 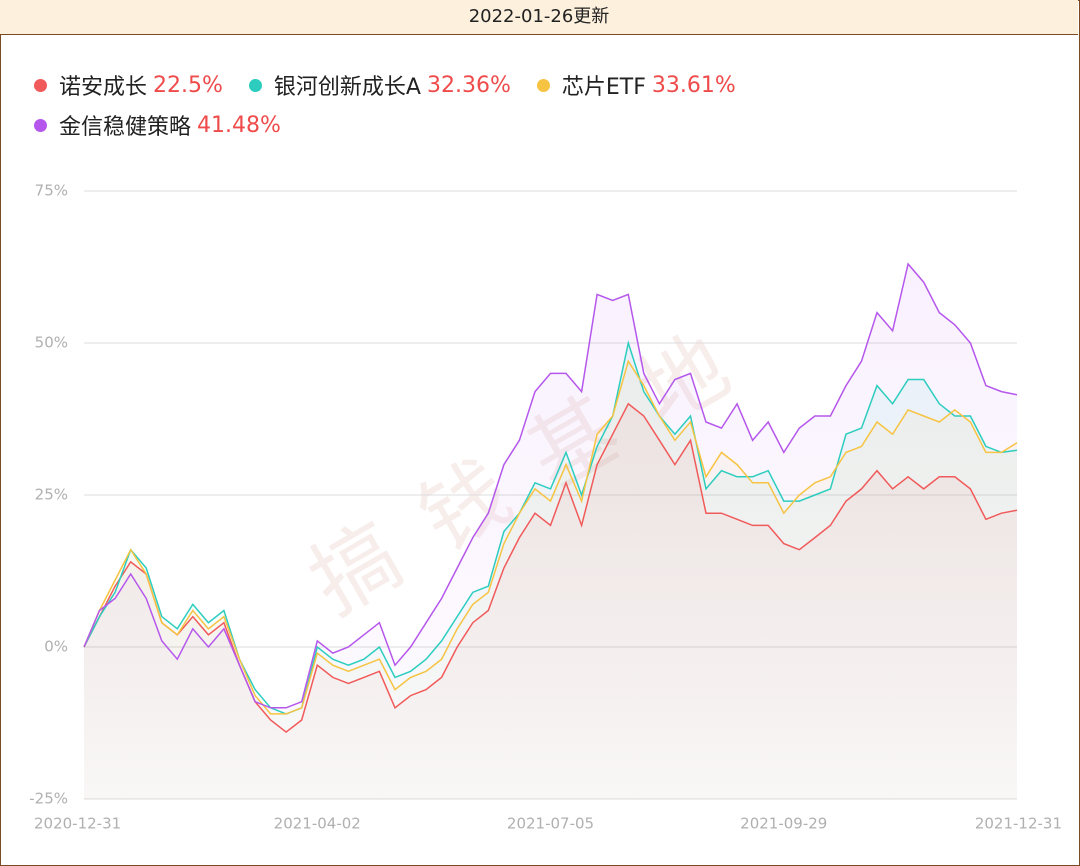 I want to click on legend-item: 芯片ETF 33.61%, so click(x=636, y=86).